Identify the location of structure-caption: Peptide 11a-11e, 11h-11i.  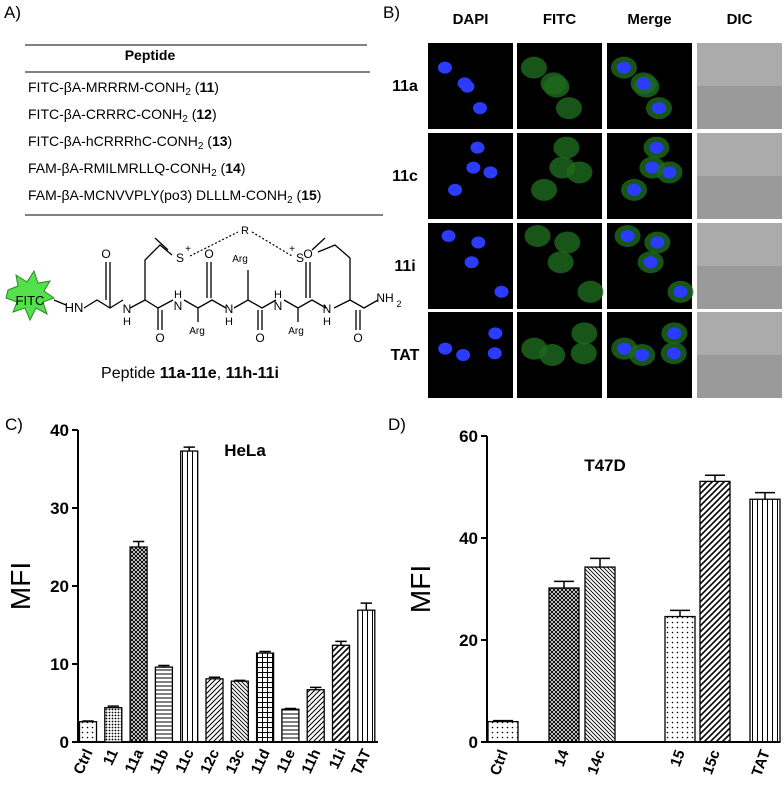
(190, 373).